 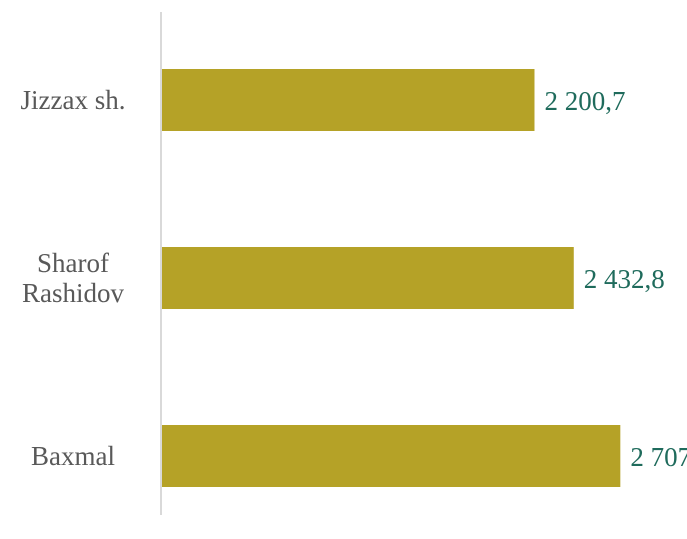 I want to click on category-label-line: Rashidov, so click(x=73, y=293).